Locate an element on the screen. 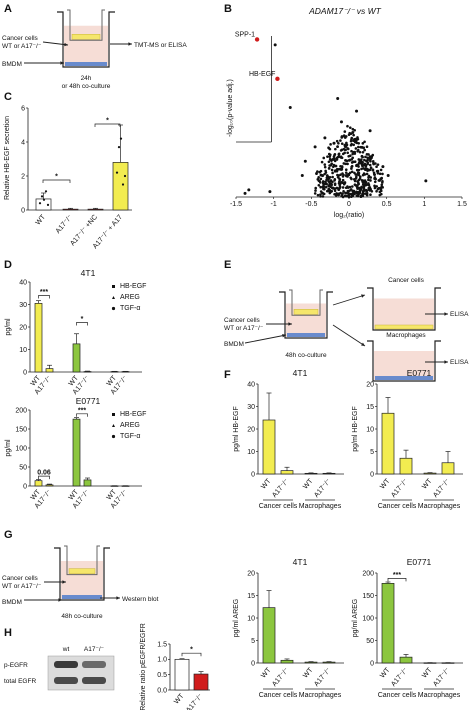 The height and width of the screenshot is (710, 474). panel-label-b: B is located at coordinates (228, 9).